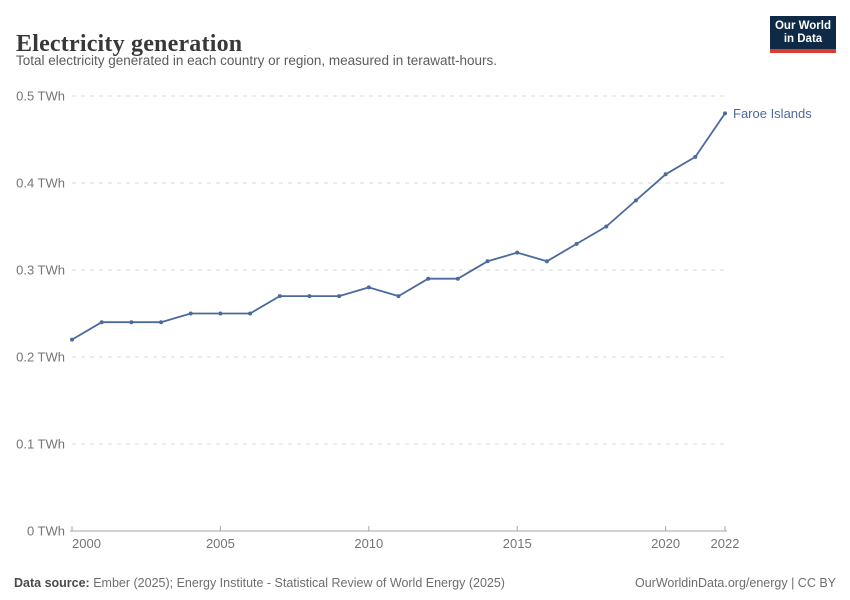  Describe the element at coordinates (368, 543) in the screenshot. I see `x-tick-label: 2010` at that location.